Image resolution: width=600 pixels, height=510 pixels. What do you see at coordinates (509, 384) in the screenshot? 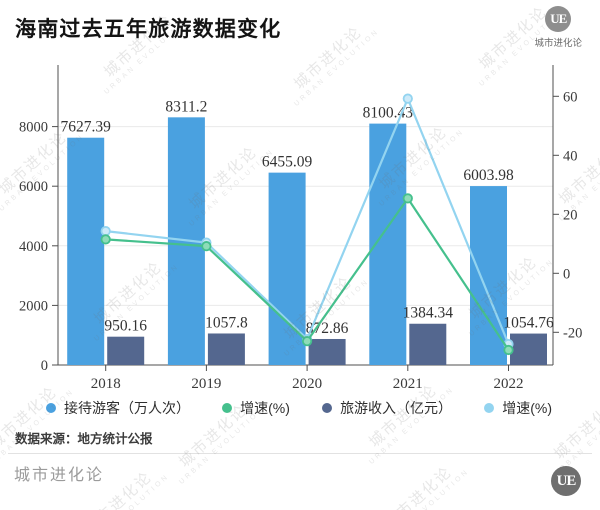
I see `x-tick-label: 2022` at bounding box center [509, 384].